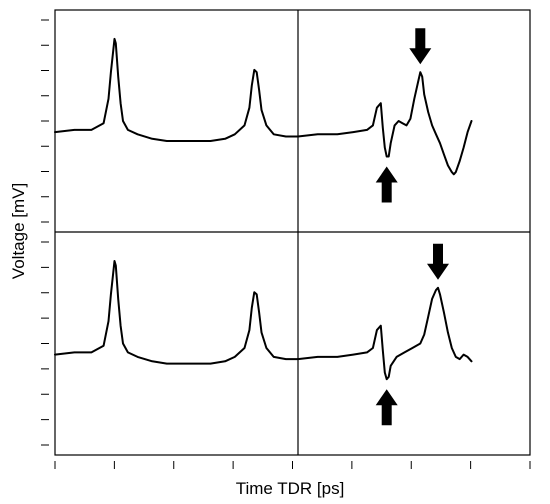 The width and height of the screenshot is (550, 504). Describe the element at coordinates (18, 231) in the screenshot. I see `y-axis-label: Voltage [mV]` at that location.